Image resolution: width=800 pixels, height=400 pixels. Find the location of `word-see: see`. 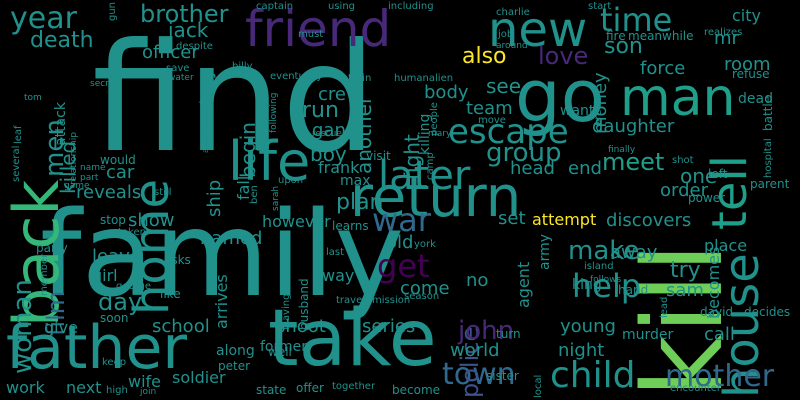

word-see: see is located at coordinates (504, 86).